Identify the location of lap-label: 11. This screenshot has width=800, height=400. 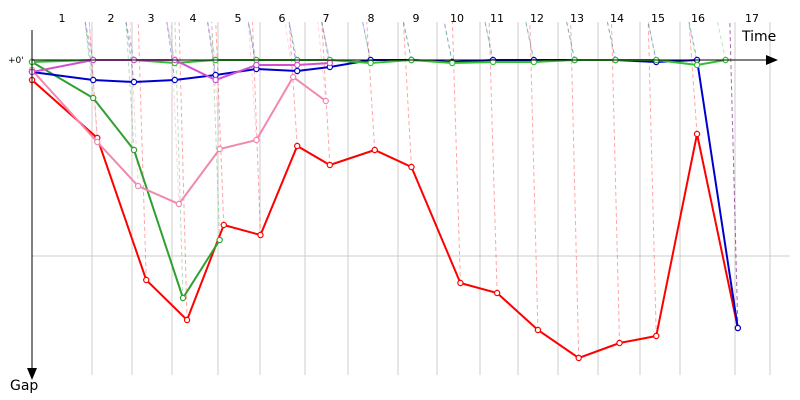
(497, 18).